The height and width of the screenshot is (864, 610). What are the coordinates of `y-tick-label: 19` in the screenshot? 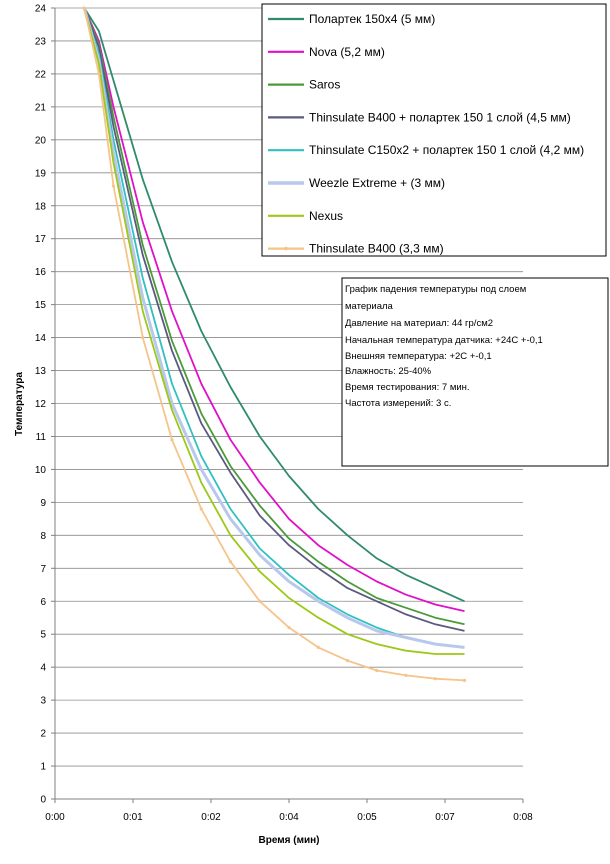 It's located at (41, 173).